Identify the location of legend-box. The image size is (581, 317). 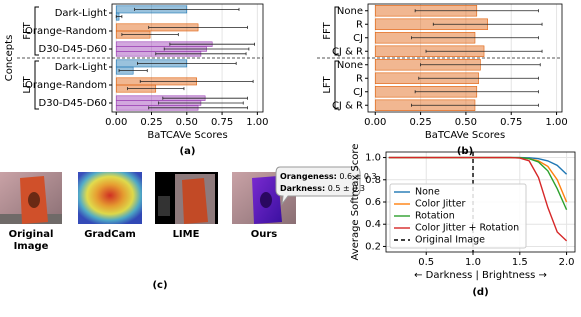
(458, 216).